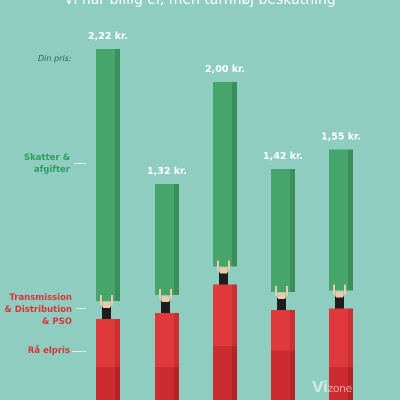  I want to click on bar-2-figure-body, so click(165, 307).